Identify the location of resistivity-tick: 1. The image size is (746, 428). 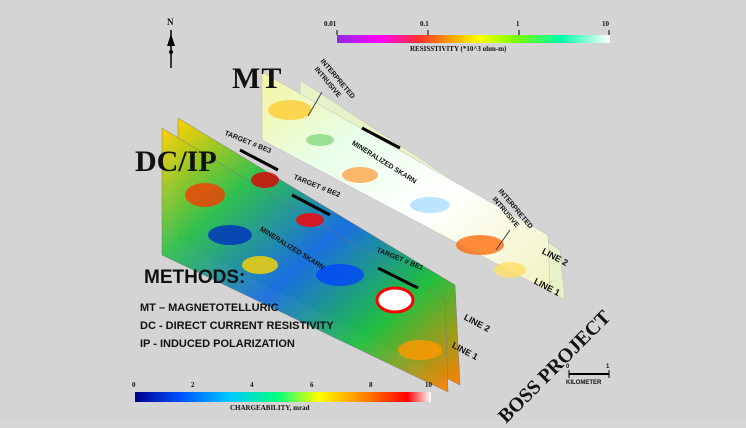
(518, 24).